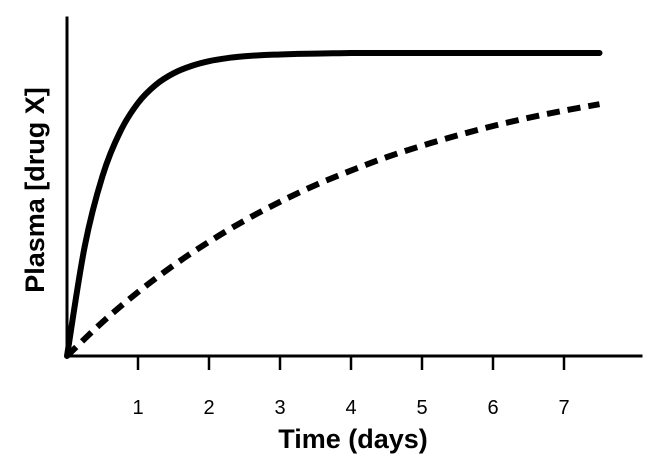  What do you see at coordinates (35, 190) in the screenshot?
I see `y-axis-title: Plasma [drug X]` at bounding box center [35, 190].